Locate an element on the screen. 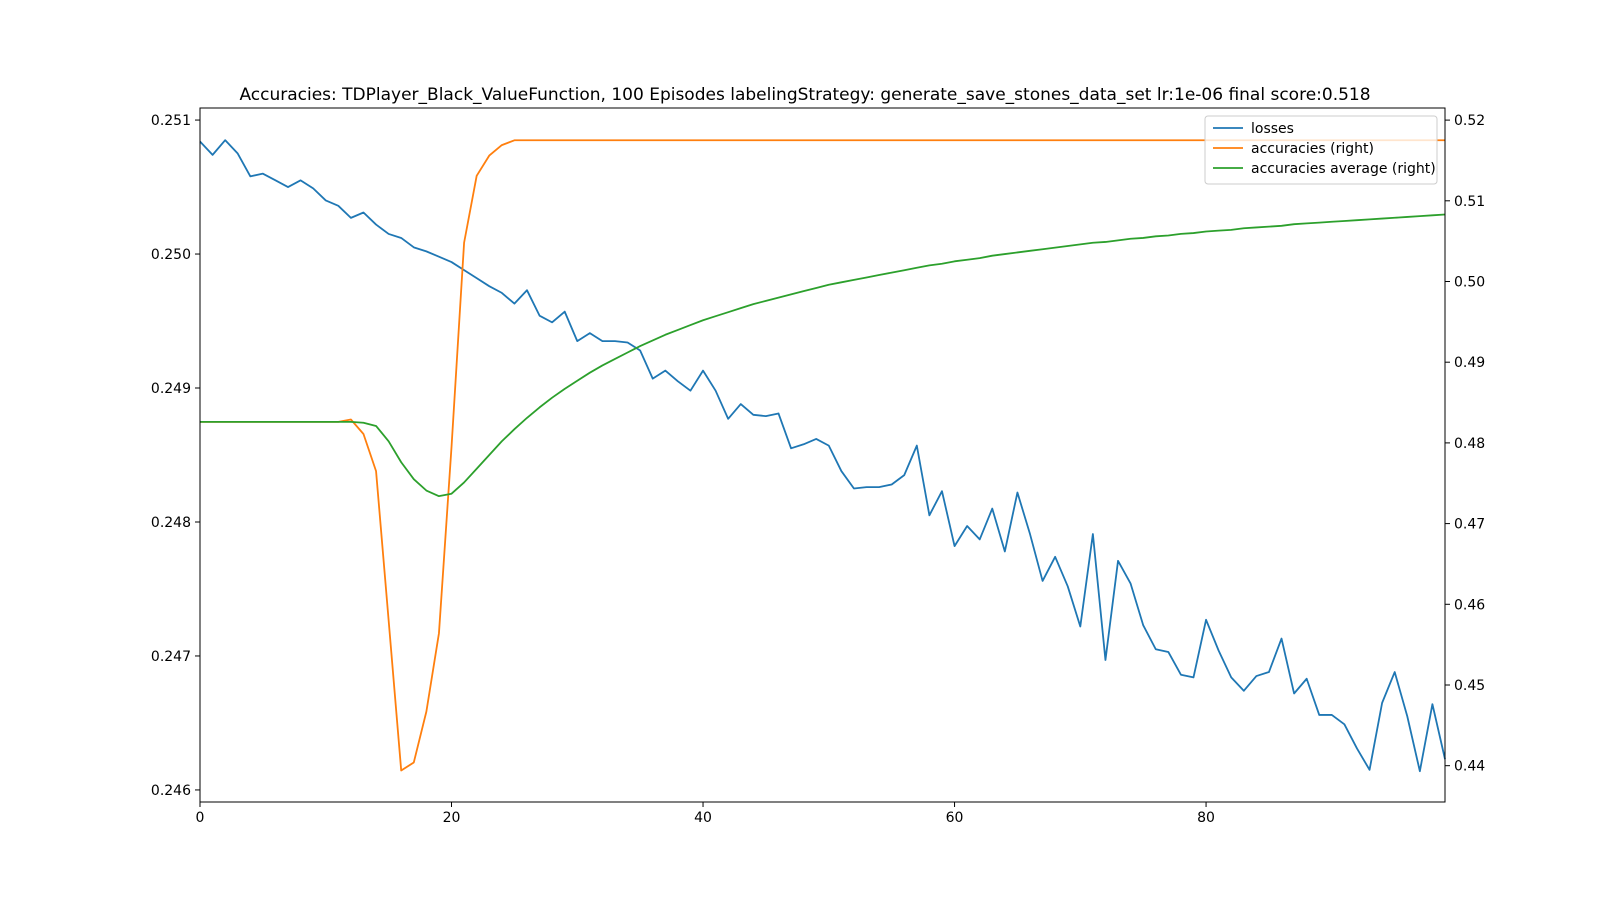 Image resolution: width=1600 pixels, height=900 pixels. x-tick-label: 40 is located at coordinates (703, 818).